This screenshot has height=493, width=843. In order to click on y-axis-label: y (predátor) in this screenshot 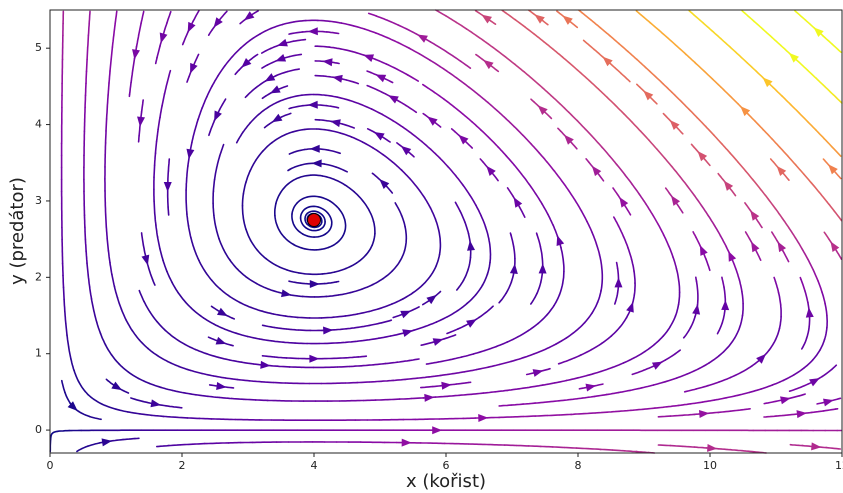, I will do `click(17, 231)`.